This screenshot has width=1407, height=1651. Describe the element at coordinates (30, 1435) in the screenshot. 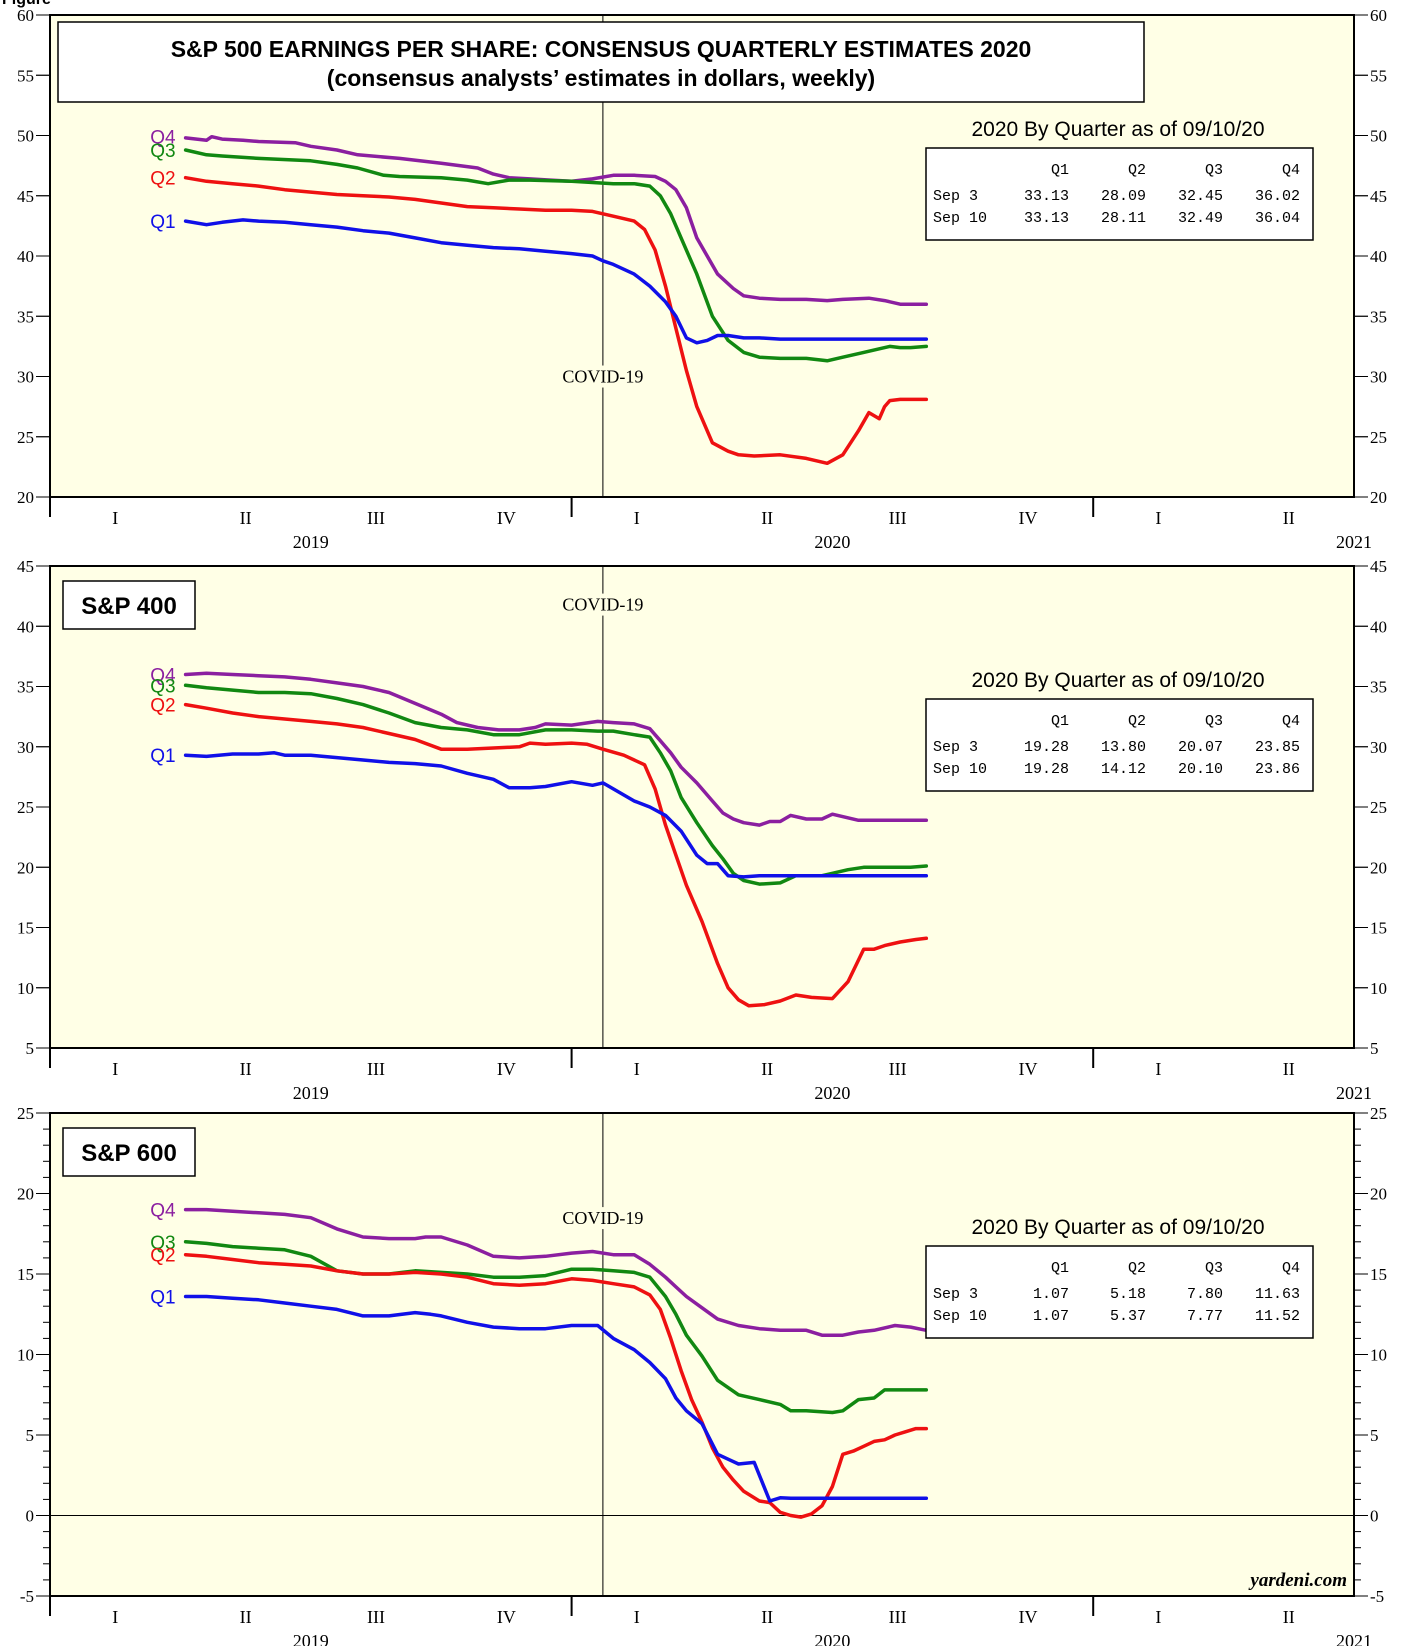

I see `y-tick-label-left: 5` at that location.